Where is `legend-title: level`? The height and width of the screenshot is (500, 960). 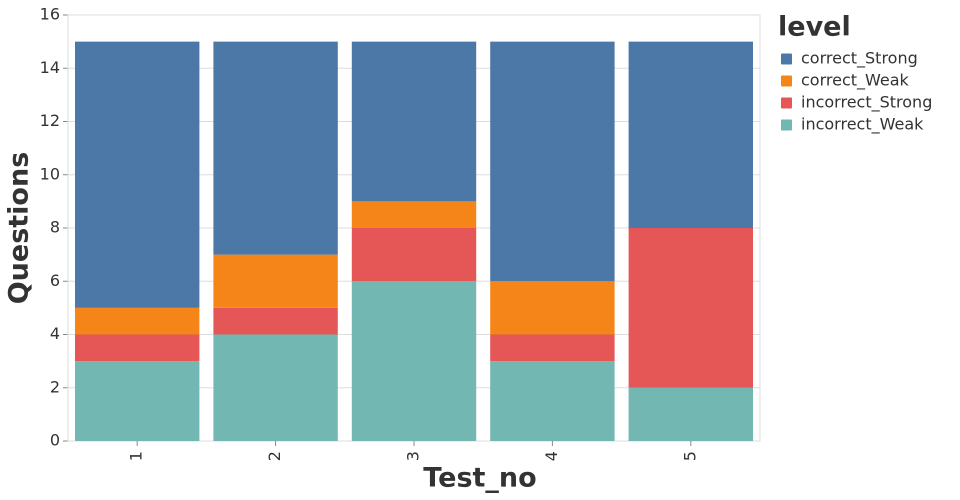
legend-title: level is located at coordinates (814, 27).